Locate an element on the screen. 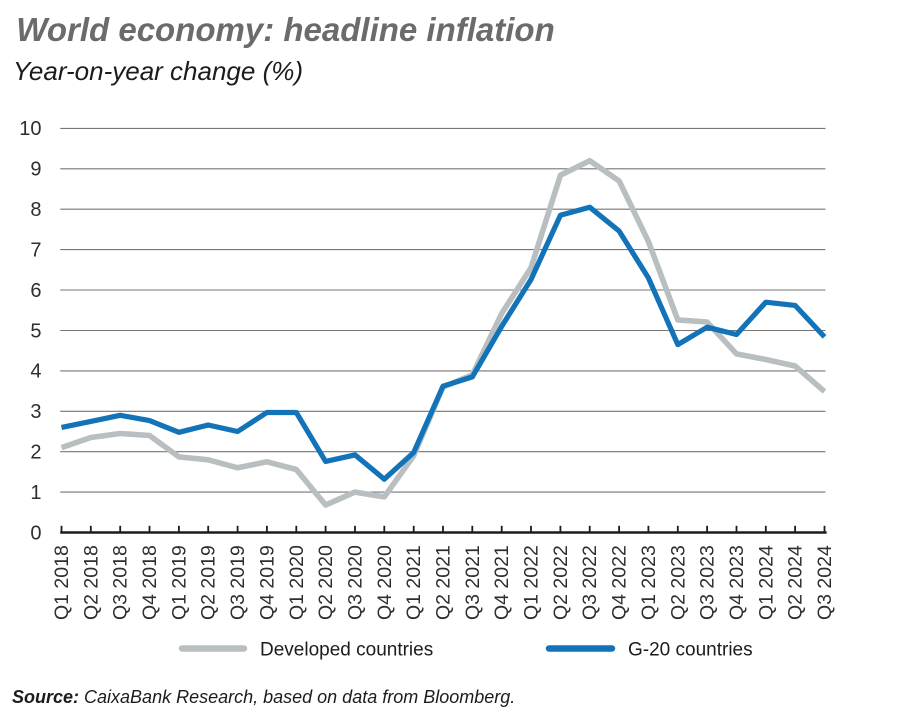 This screenshot has width=900, height=719. svg-text:World economy: headline inflat: World economy: headline inflation is located at coordinates (285, 29).